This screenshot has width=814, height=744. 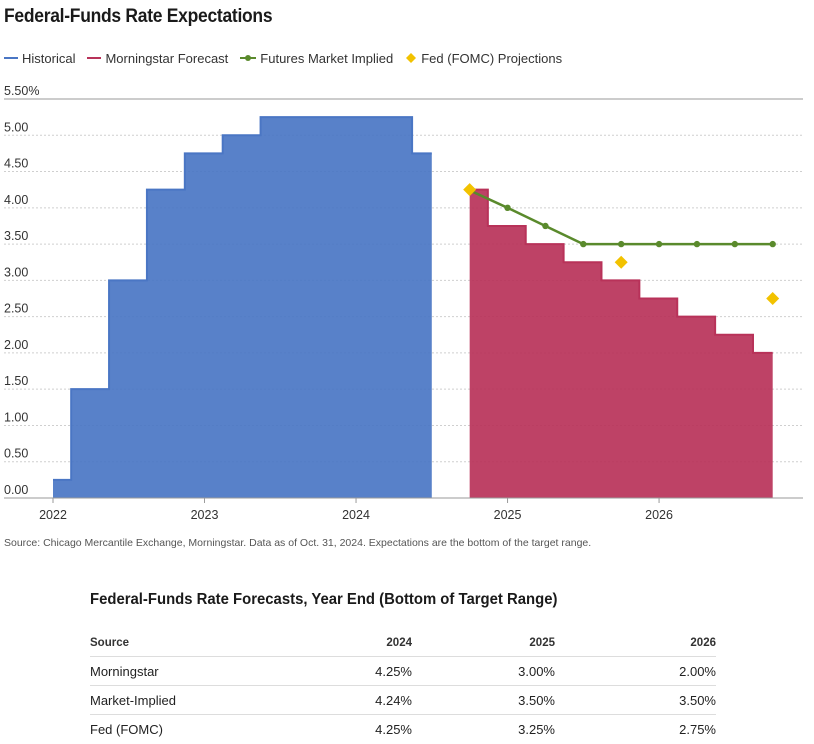 I want to click on legend-label-fomc: Fed (FOMC) Projections, so click(x=492, y=58).